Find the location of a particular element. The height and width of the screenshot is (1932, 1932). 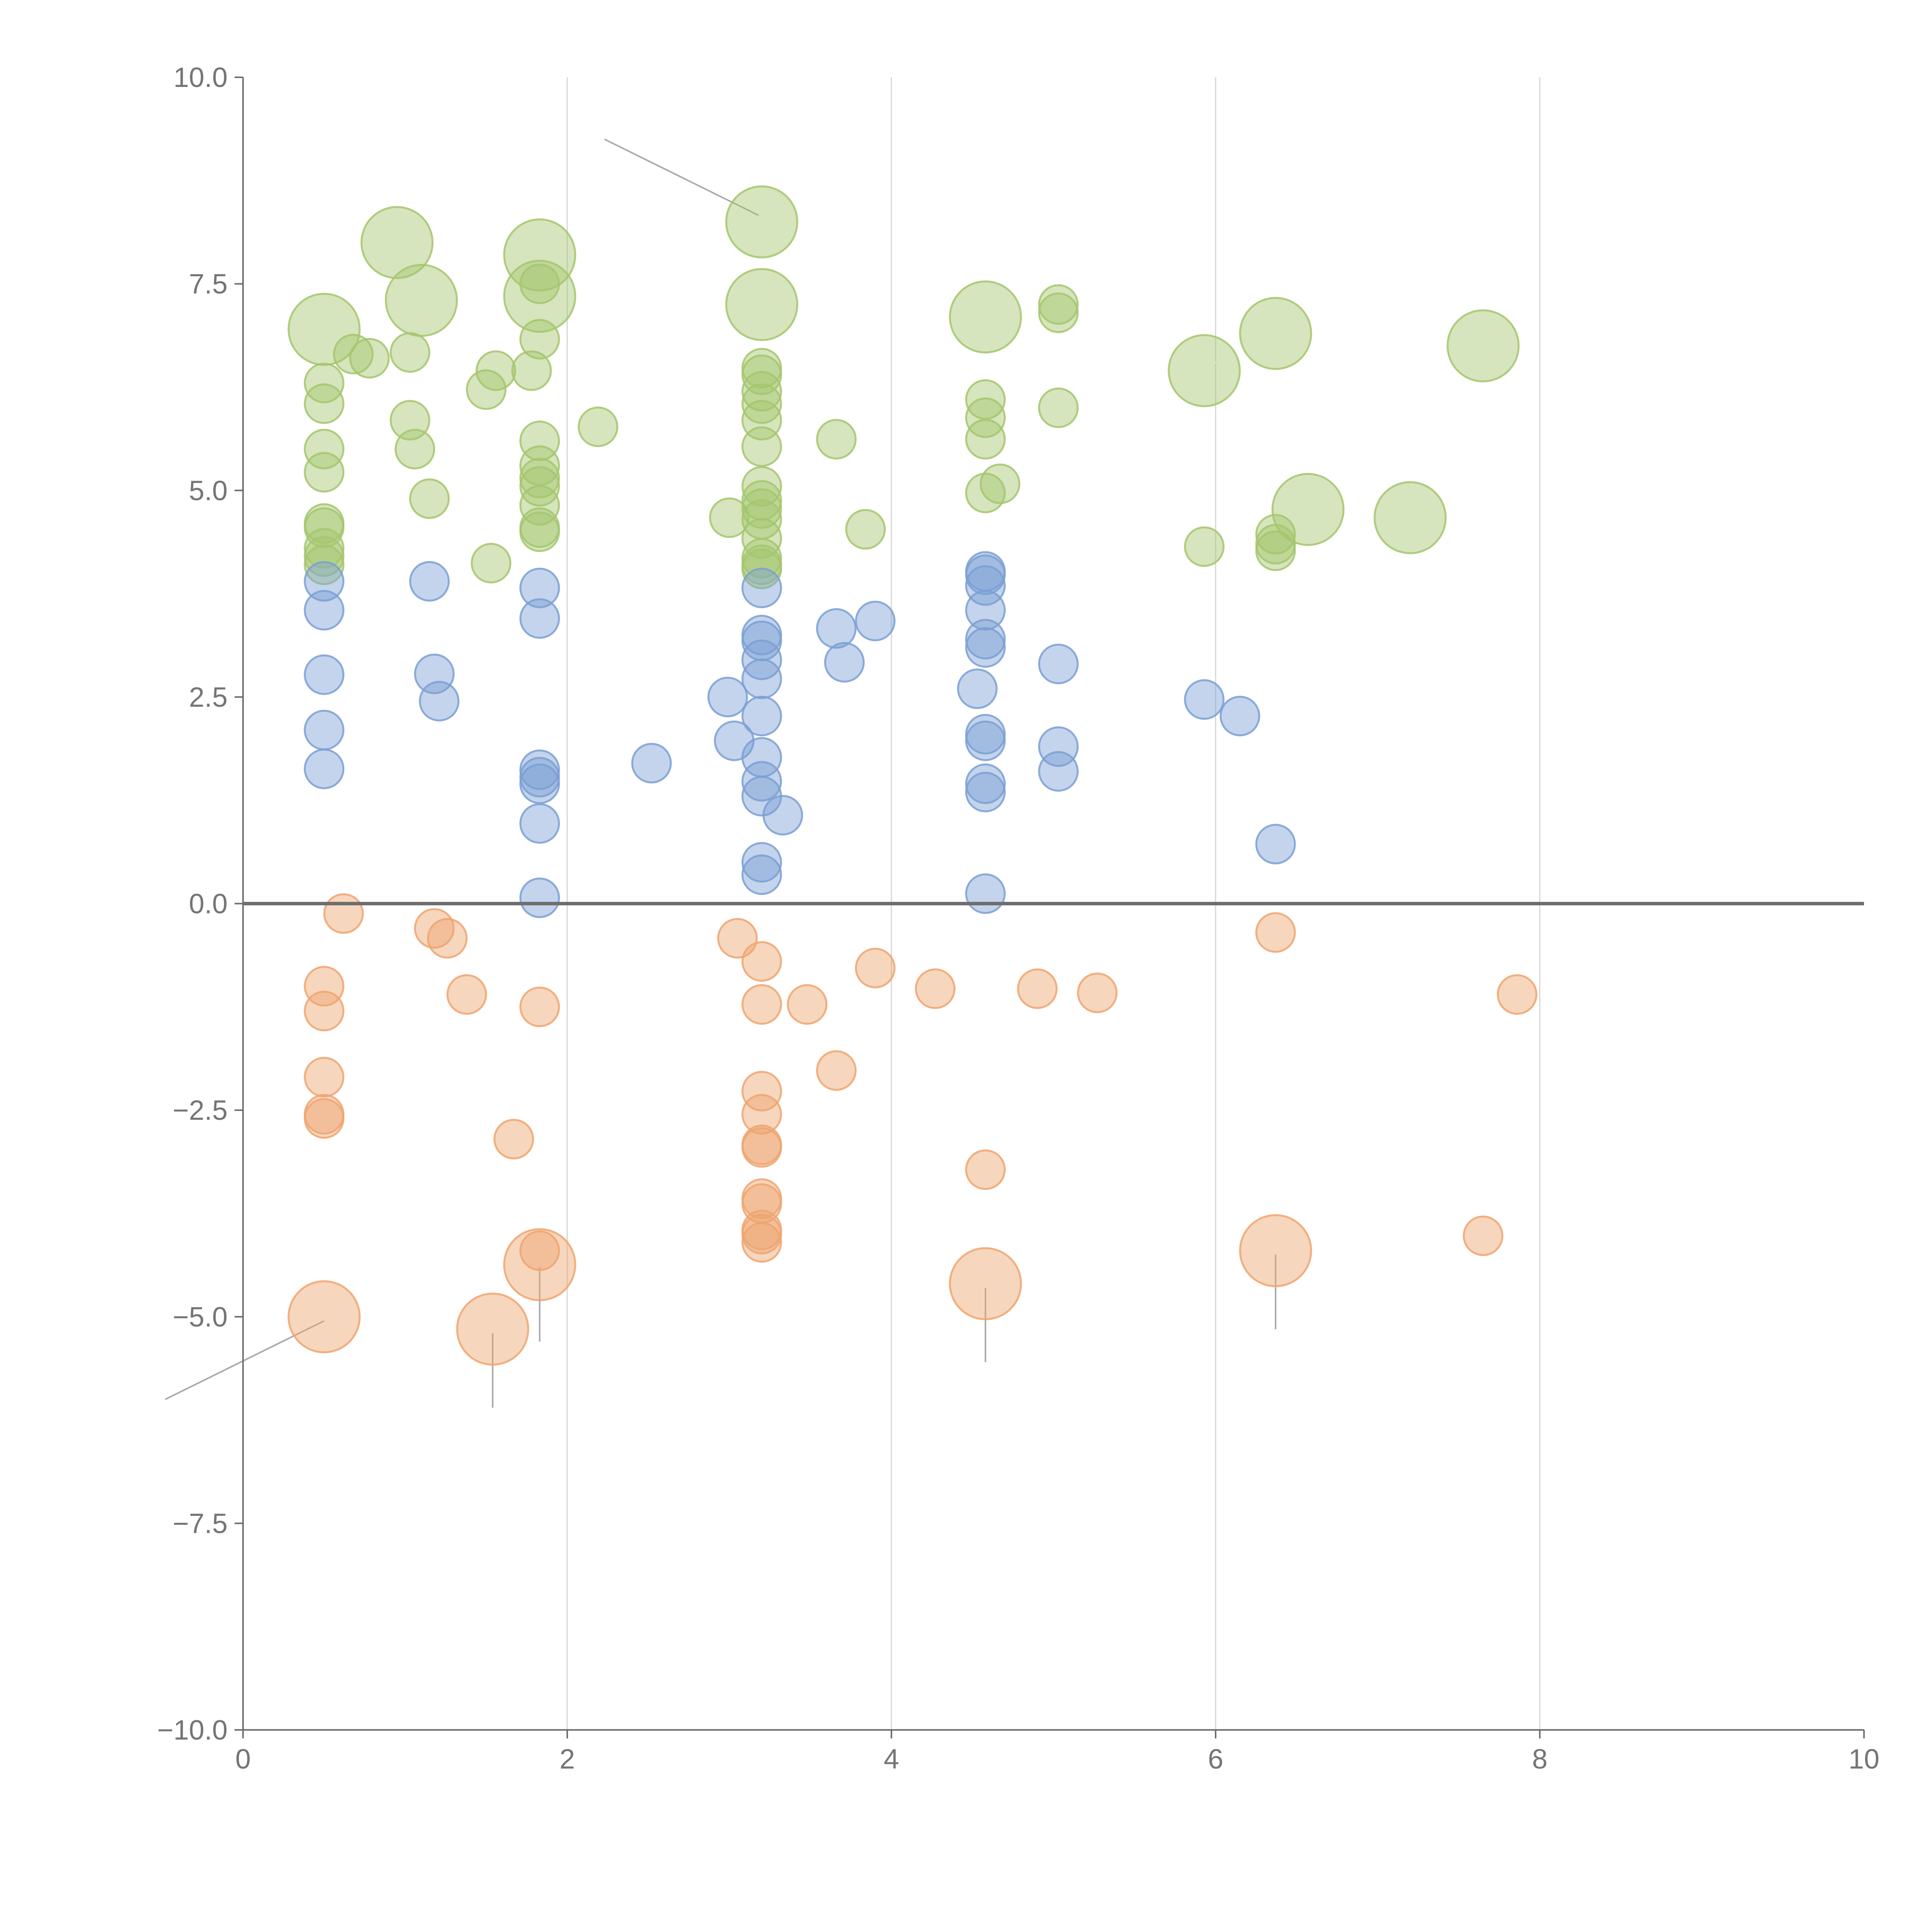

y-tick-label: −10.0 is located at coordinates (192, 1730).